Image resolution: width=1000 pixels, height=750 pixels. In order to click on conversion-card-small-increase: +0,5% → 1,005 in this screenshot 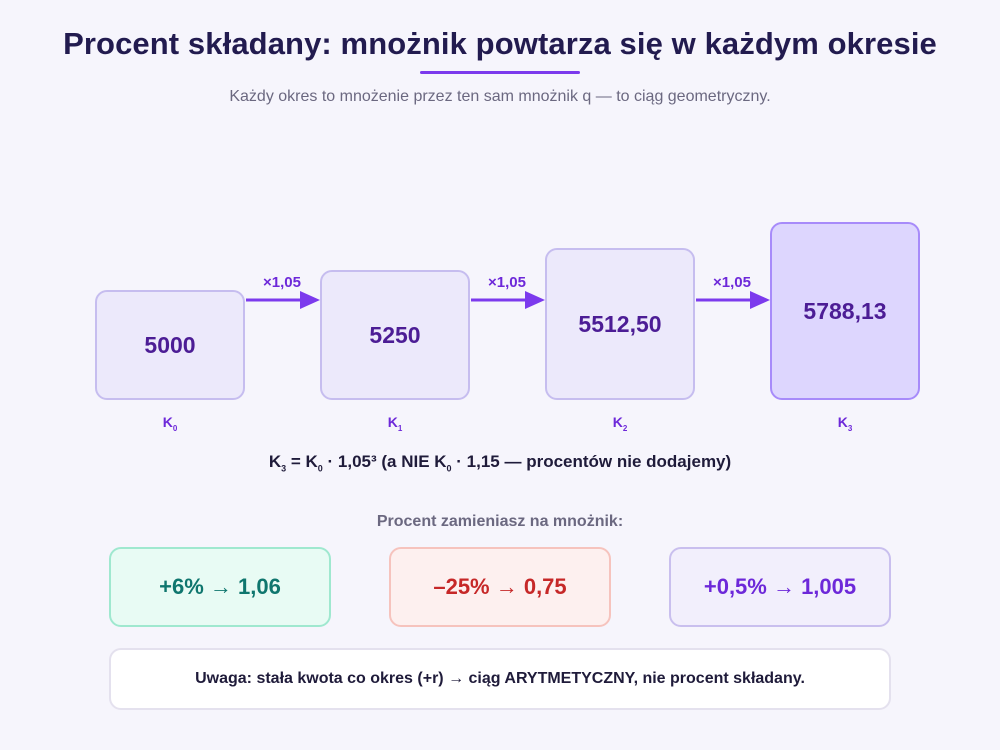, I will do `click(780, 587)`.